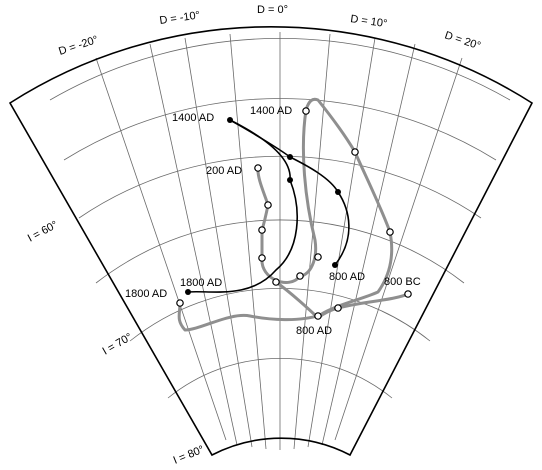  Describe the element at coordinates (43, 232) in the screenshot. I see `inclination-label: I = 60°` at that location.